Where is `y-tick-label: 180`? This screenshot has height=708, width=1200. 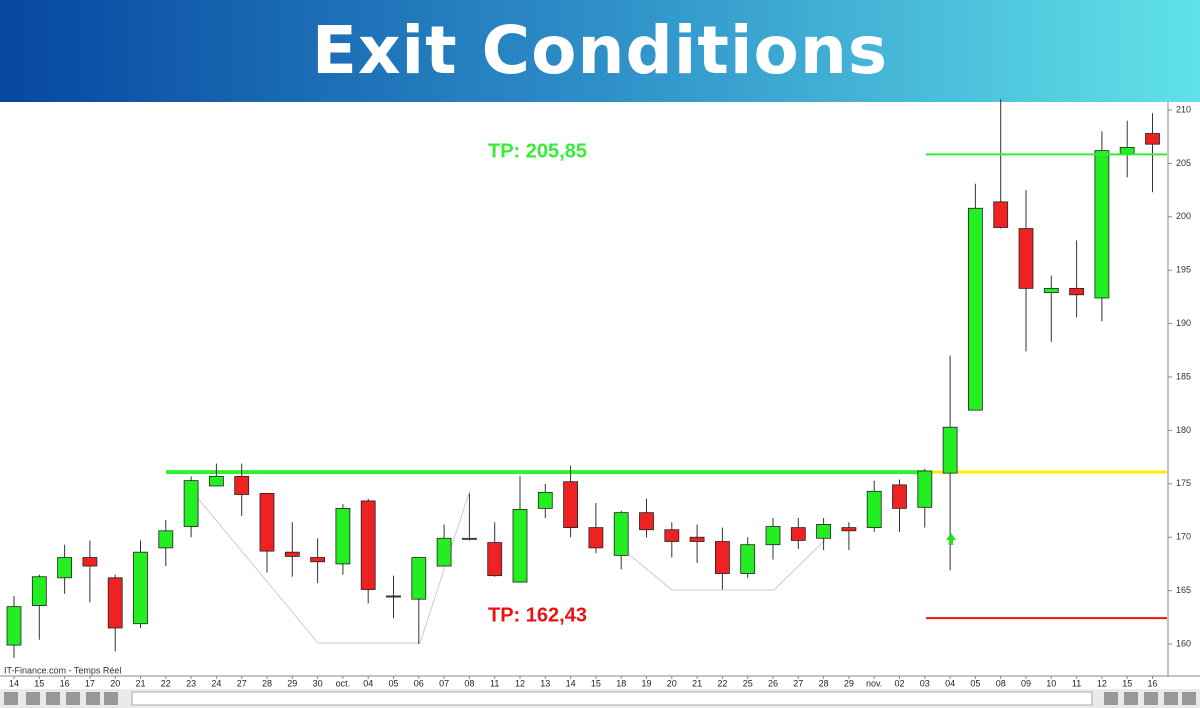
y-tick-label: 180 is located at coordinates (1183, 430).